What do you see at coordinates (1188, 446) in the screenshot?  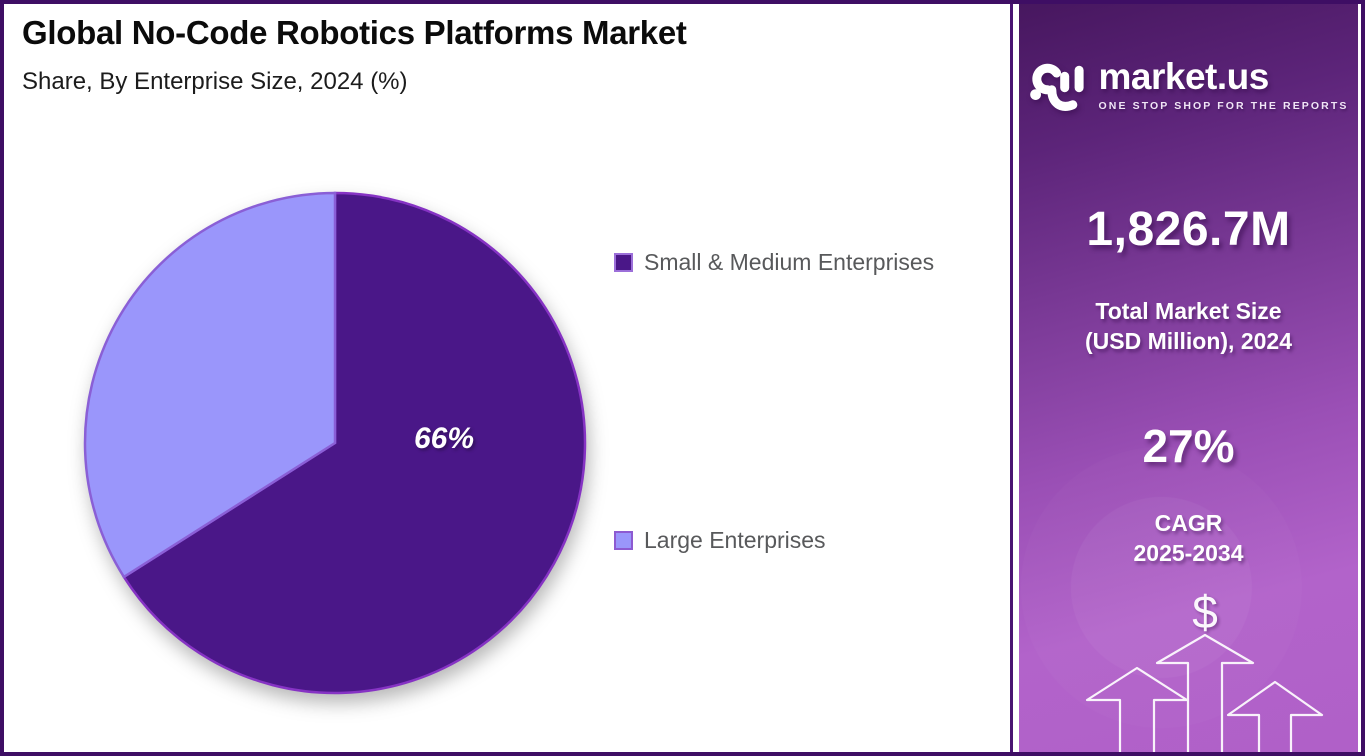 I see `cagr-value: 27%` at bounding box center [1188, 446].